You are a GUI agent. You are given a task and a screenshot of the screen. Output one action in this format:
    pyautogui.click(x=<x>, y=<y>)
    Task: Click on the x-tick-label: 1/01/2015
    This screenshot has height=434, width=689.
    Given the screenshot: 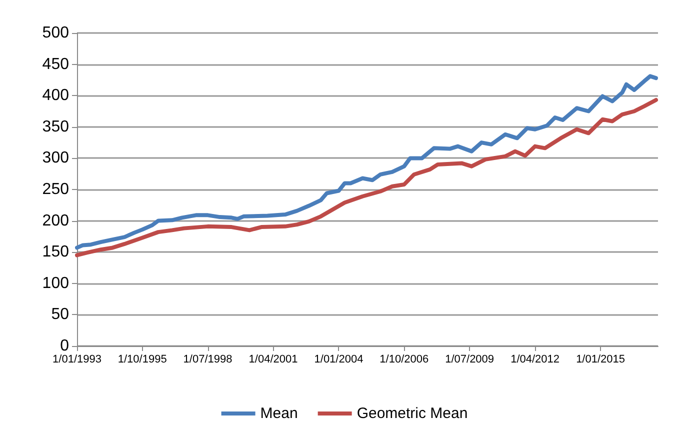 What is the action you would take?
    pyautogui.click(x=600, y=360)
    